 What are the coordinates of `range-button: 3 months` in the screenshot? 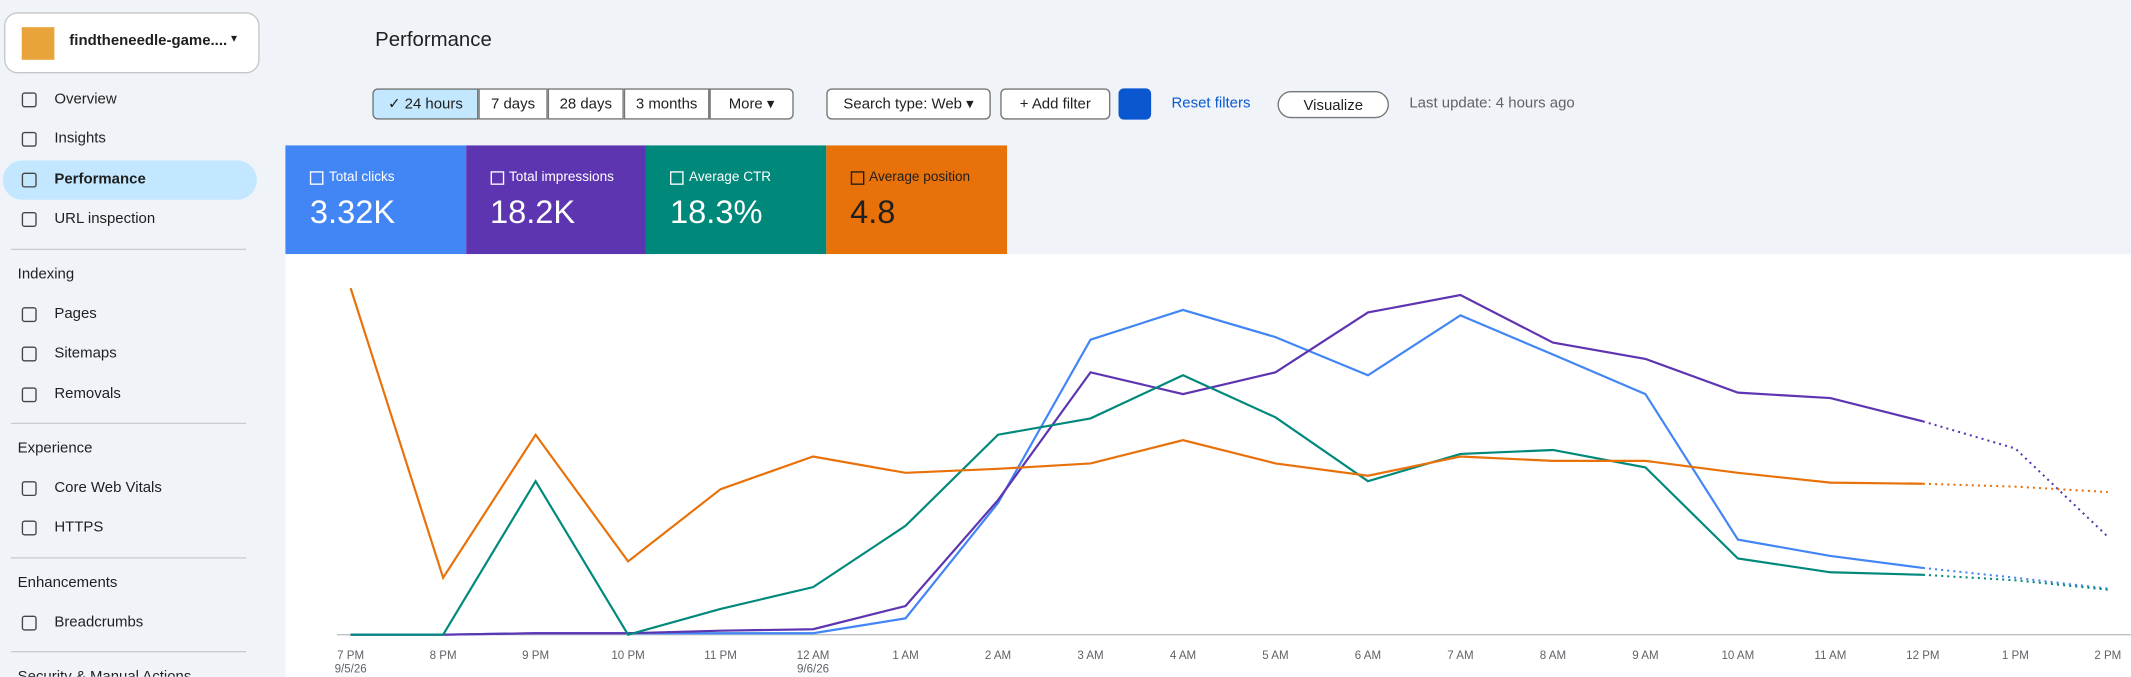 It's located at (666, 104).